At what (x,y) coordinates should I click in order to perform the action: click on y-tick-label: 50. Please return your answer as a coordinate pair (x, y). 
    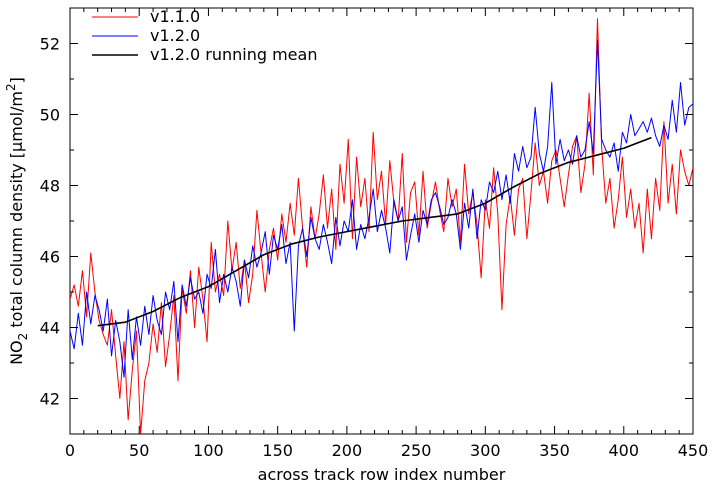
    Looking at the image, I should click on (50, 115).